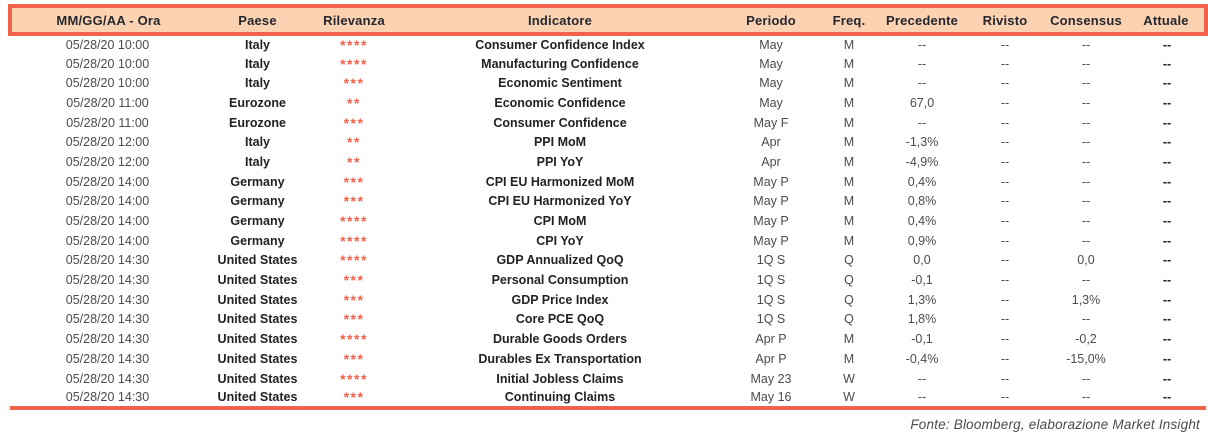  Describe the element at coordinates (560, 102) in the screenshot. I see `cell-indicator: Economic Confidence` at that location.